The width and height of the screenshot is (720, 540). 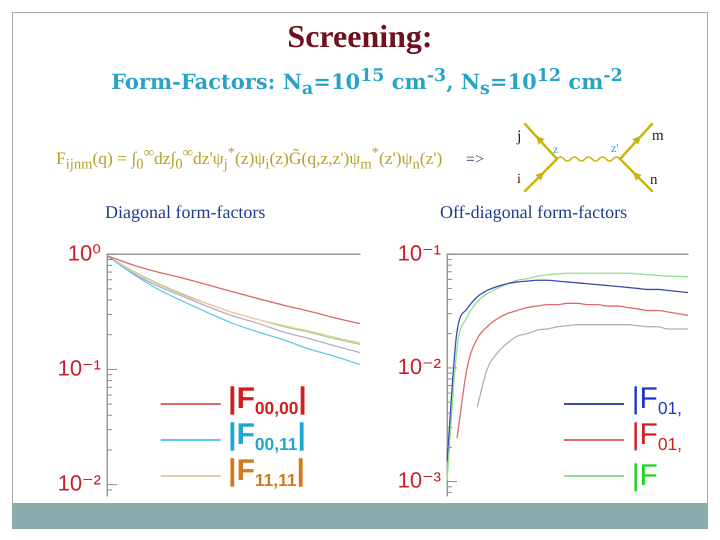 I want to click on legend-label: |F$_{11,11}$|, so click(x=266, y=473).